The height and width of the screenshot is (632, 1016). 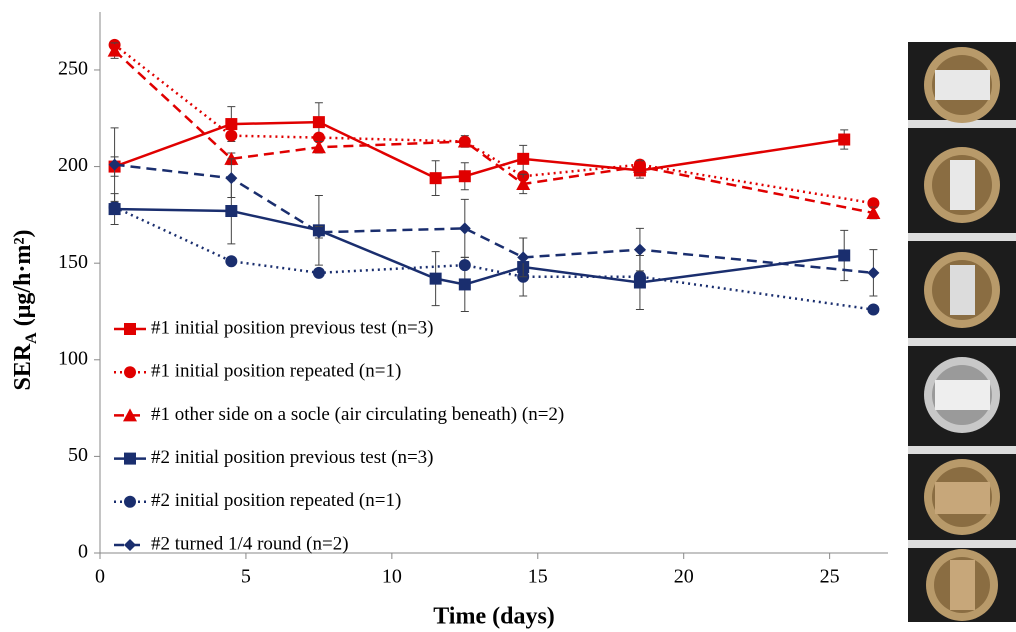 What do you see at coordinates (78, 455) in the screenshot?
I see `y-tick-label: 50` at bounding box center [78, 455].